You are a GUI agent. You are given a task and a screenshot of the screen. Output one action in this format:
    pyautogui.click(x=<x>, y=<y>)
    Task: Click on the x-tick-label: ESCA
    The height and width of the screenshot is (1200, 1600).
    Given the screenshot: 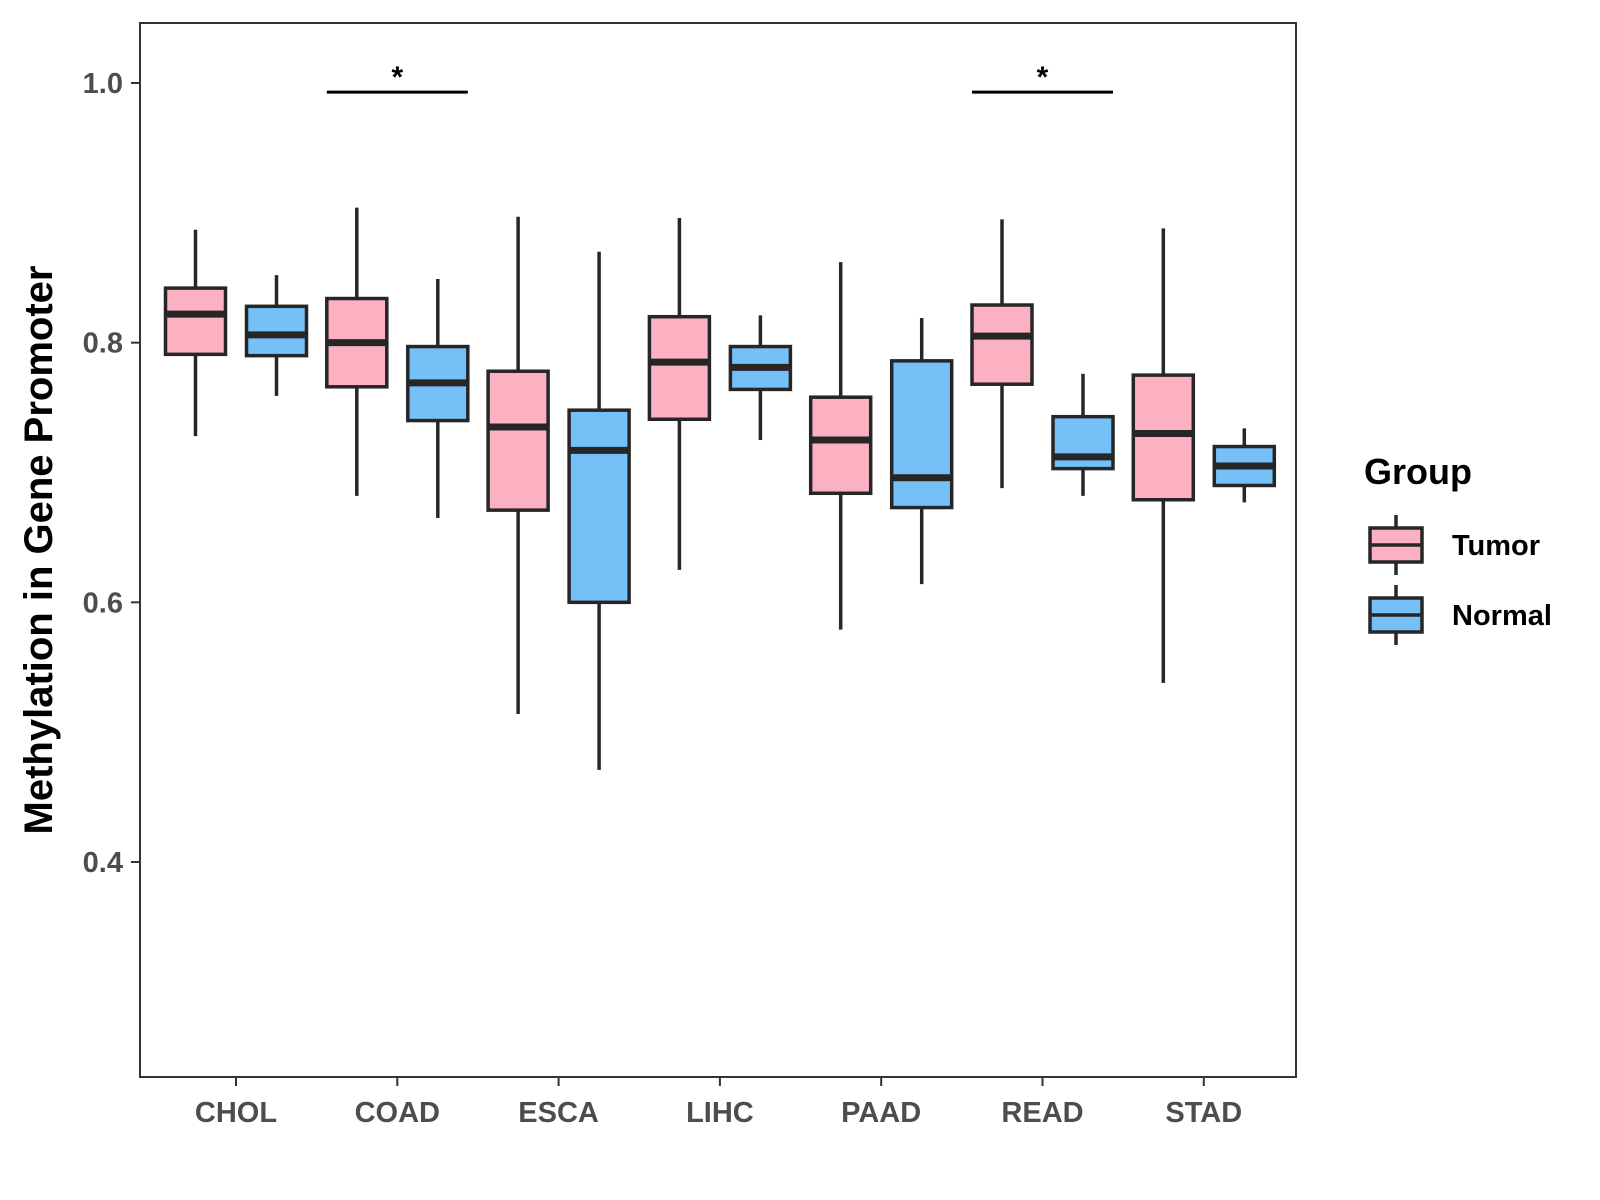 What is the action you would take?
    pyautogui.click(x=558, y=1113)
    